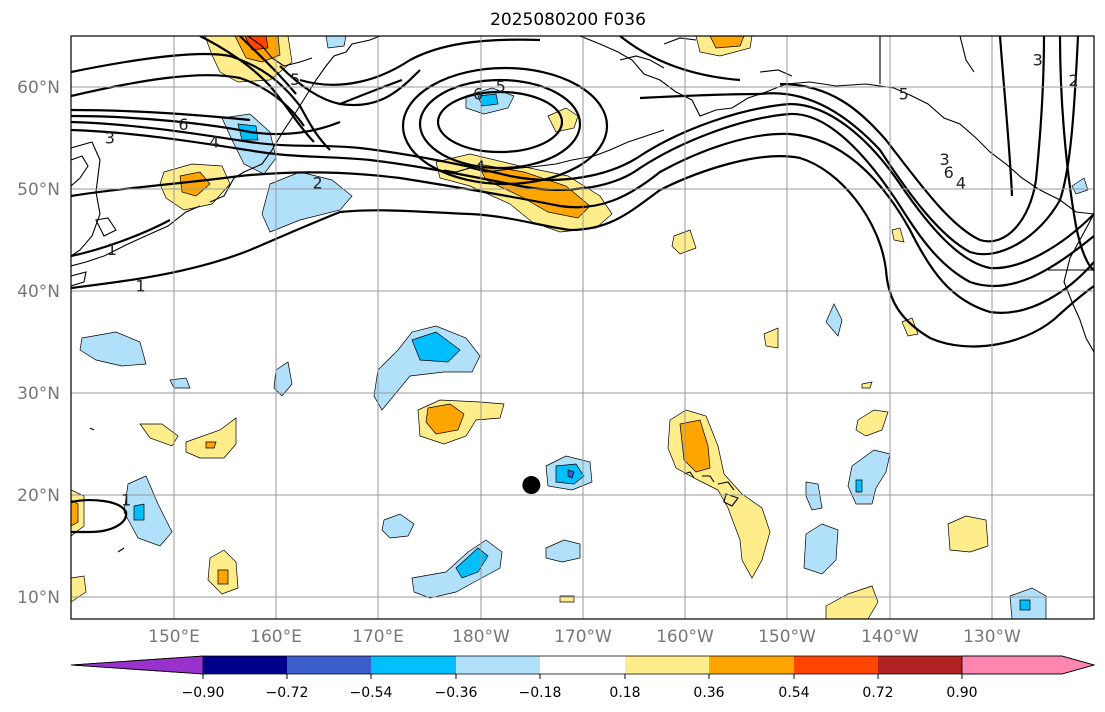  I want to click on contour-label: 4, so click(214, 141).